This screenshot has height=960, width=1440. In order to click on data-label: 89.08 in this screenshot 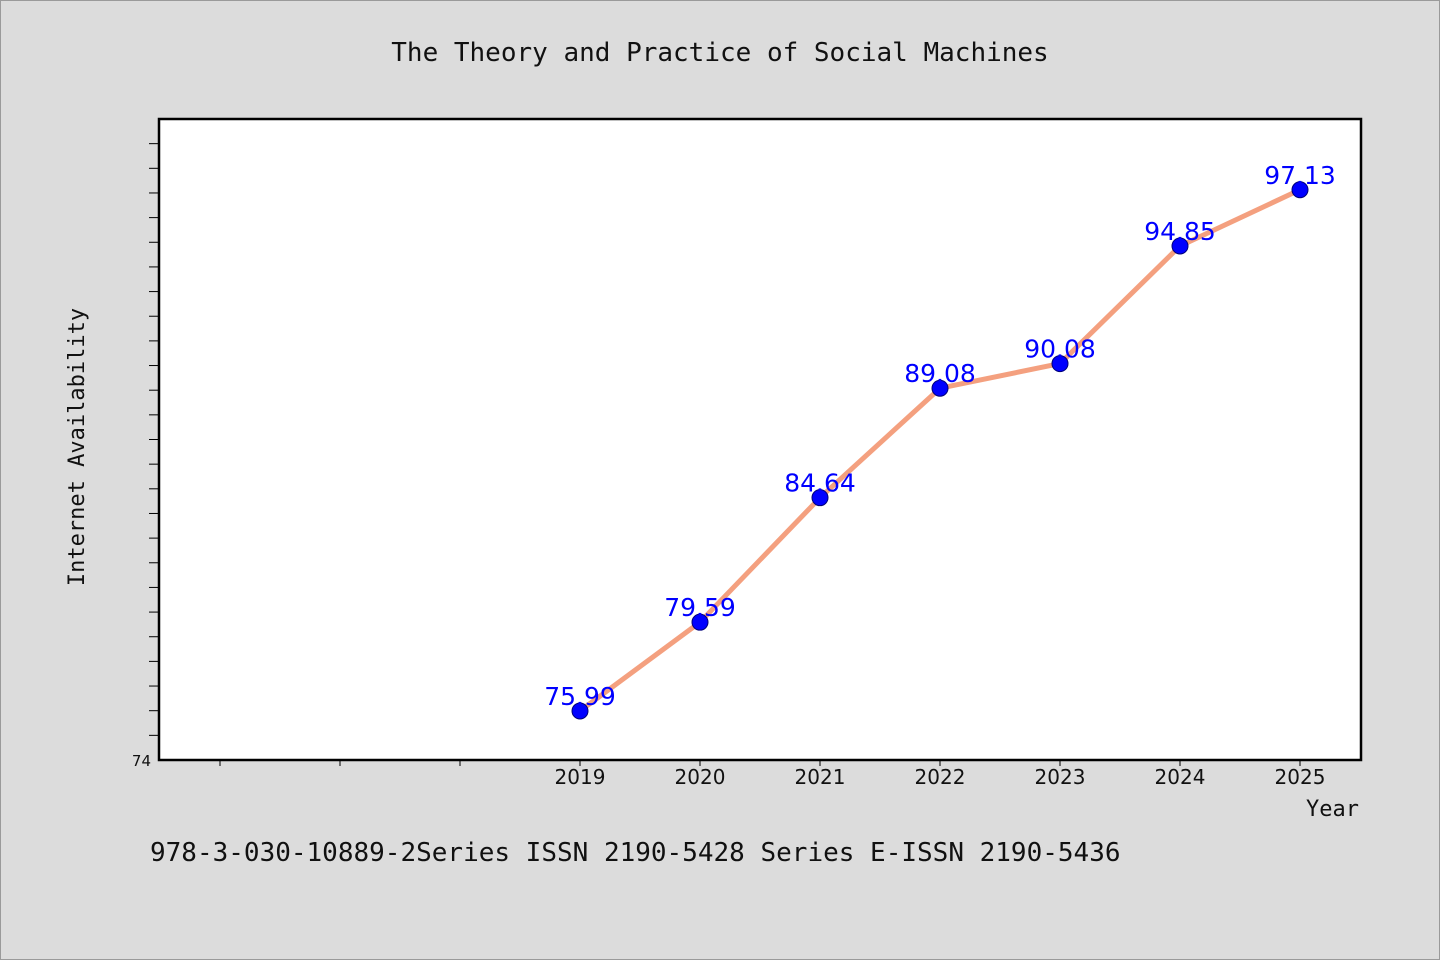, I will do `click(940, 373)`.